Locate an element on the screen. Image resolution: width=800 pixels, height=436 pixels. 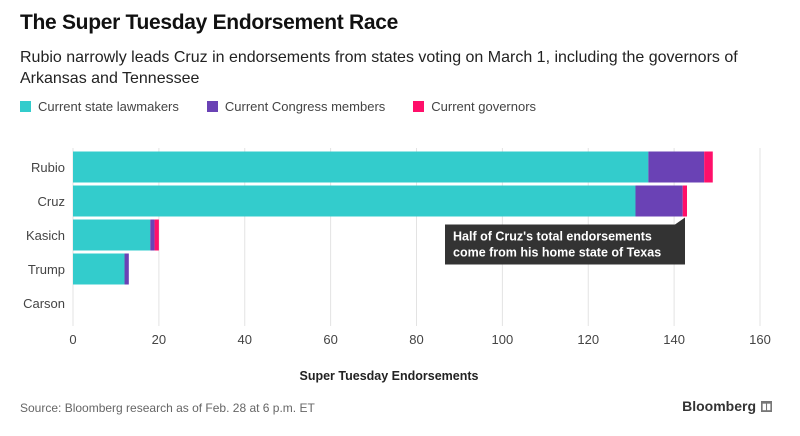
legend-item-state-lawmakers: Current state lawmakers is located at coordinates (99, 106).